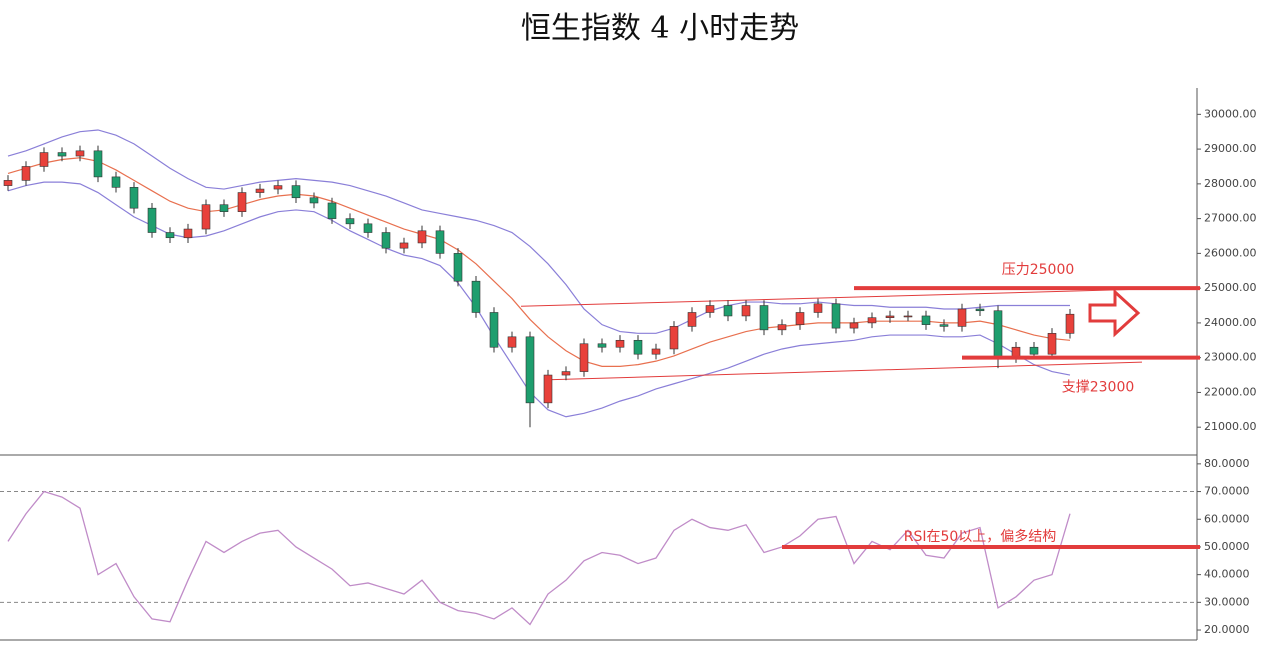  Describe the element at coordinates (660, 28) in the screenshot. I see `chart-title: 恒生指数 4 小时走势` at that location.